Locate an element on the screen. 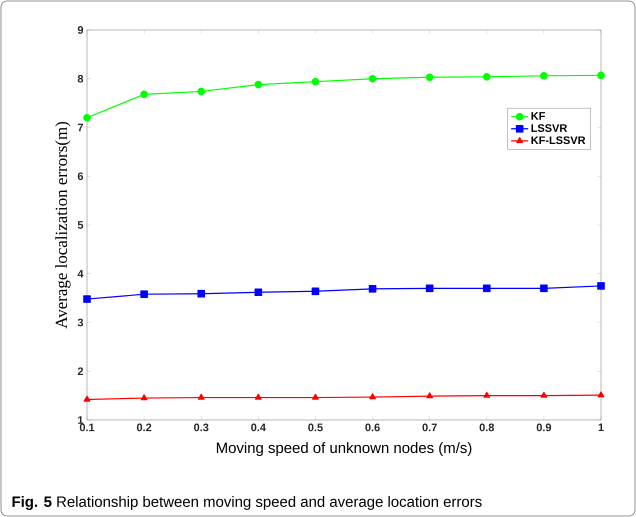 The height and width of the screenshot is (517, 636). y-tick-label: 7 is located at coordinates (81, 128).